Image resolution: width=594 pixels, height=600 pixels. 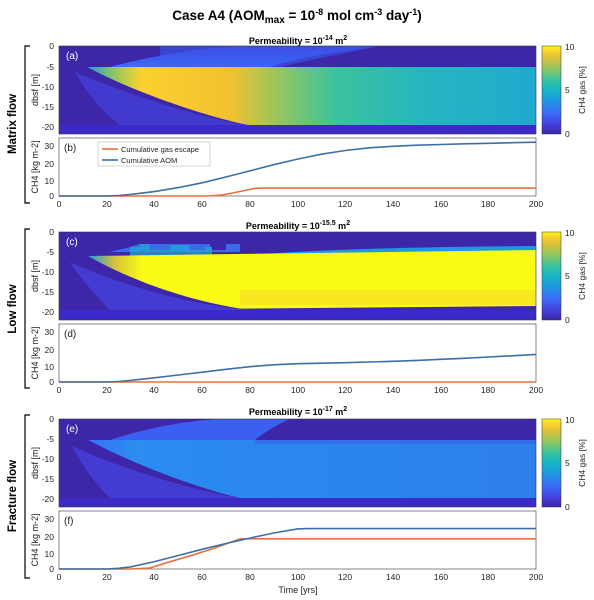 I want to click on legend: Cumulative gas escape Cumulative AOM, so click(x=154, y=154).